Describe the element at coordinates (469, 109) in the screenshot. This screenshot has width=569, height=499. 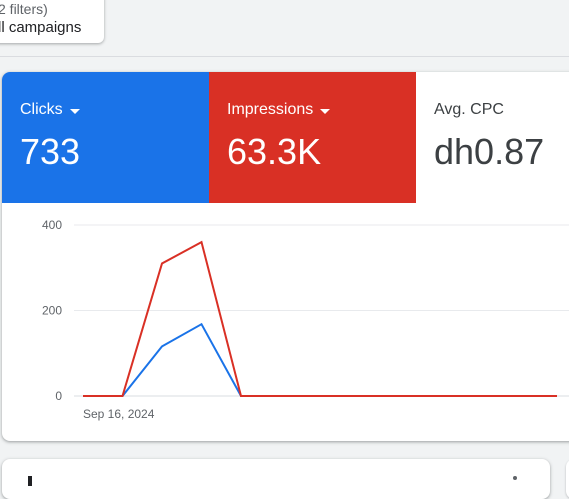
I see `metric-label: Avg. CPC` at that location.